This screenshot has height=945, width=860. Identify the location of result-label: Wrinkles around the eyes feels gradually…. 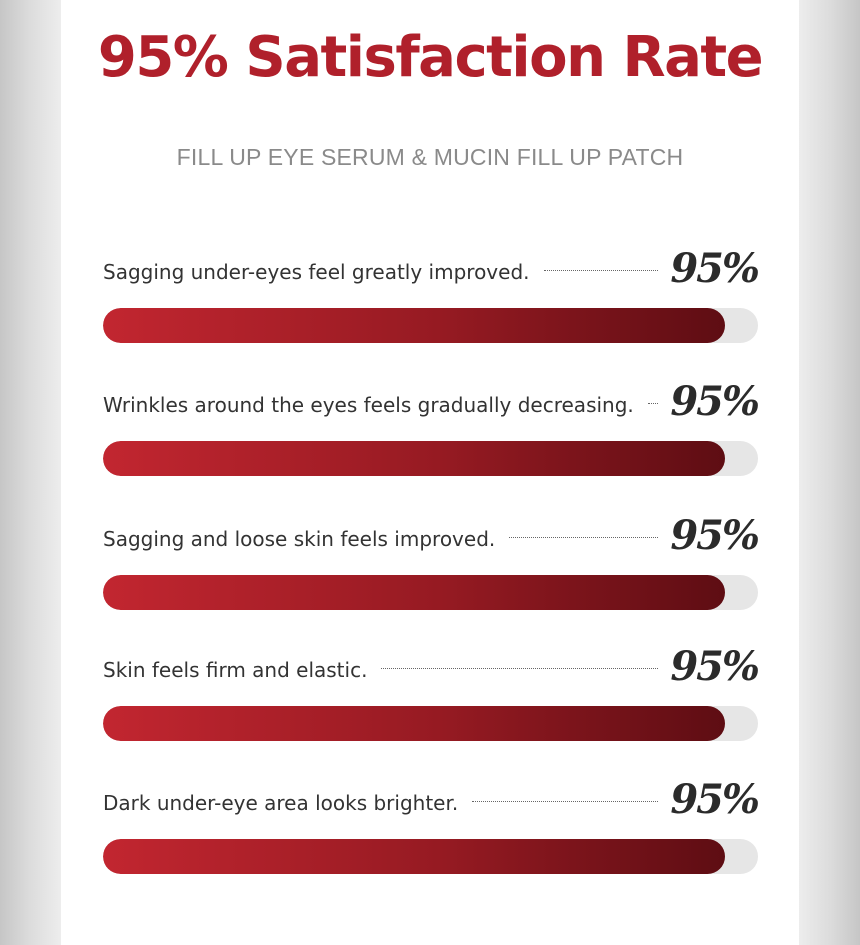
(368, 405).